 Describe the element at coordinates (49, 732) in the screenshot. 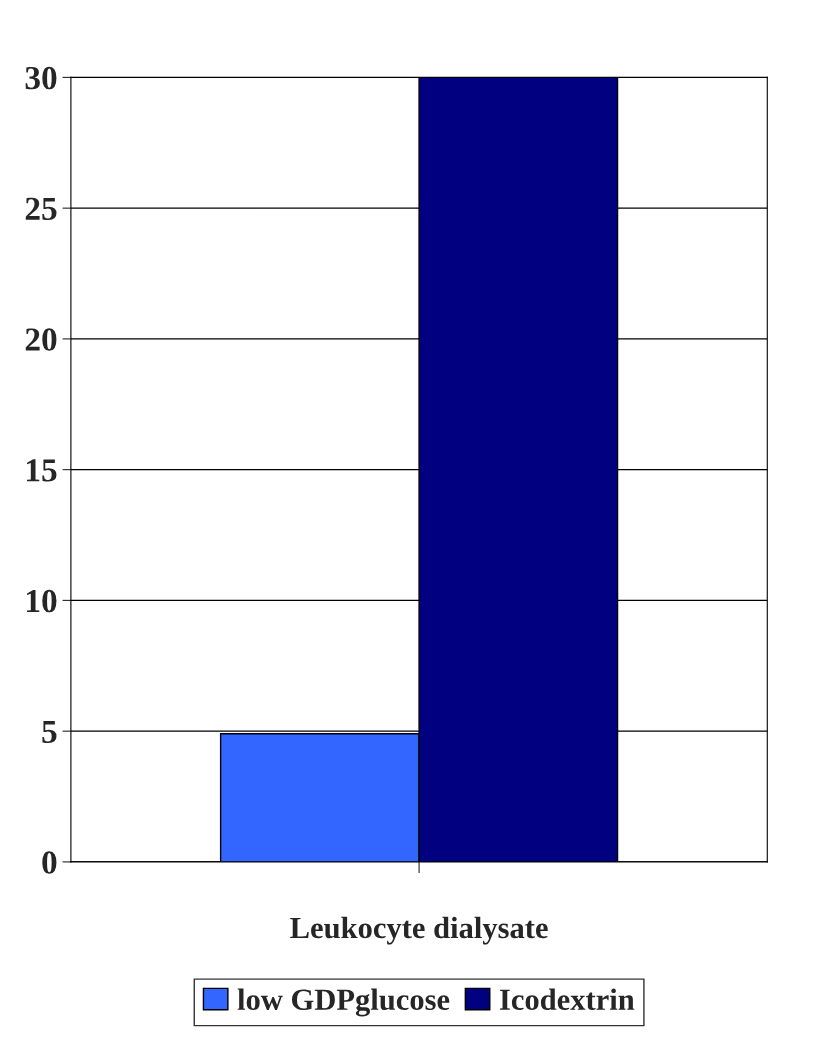

I see `y-tick-label: 5` at that location.